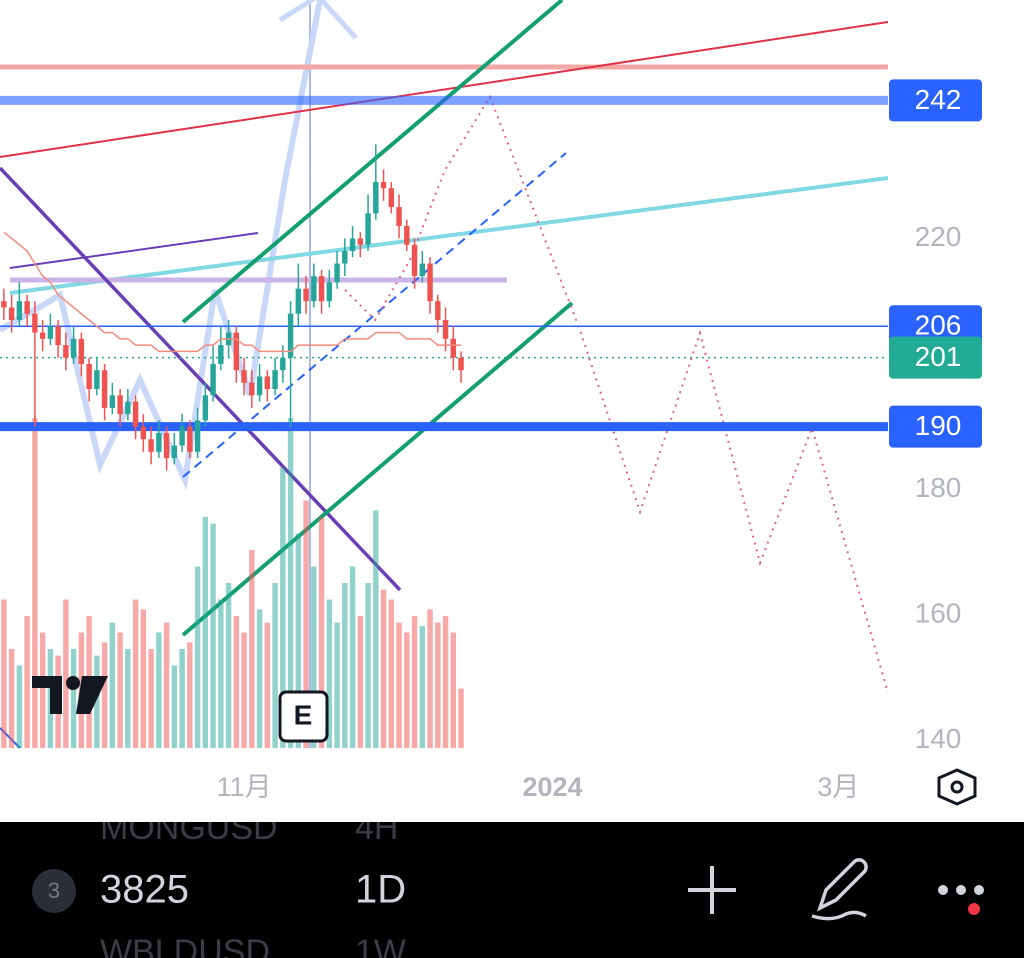  What do you see at coordinates (144, 890) in the screenshot?
I see `symbol-price: 3825` at bounding box center [144, 890].